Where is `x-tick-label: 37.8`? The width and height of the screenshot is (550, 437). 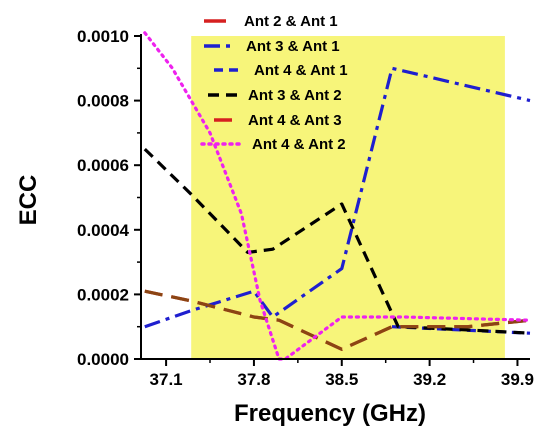
x-tick-label: 37.8 is located at coordinates (253, 379).